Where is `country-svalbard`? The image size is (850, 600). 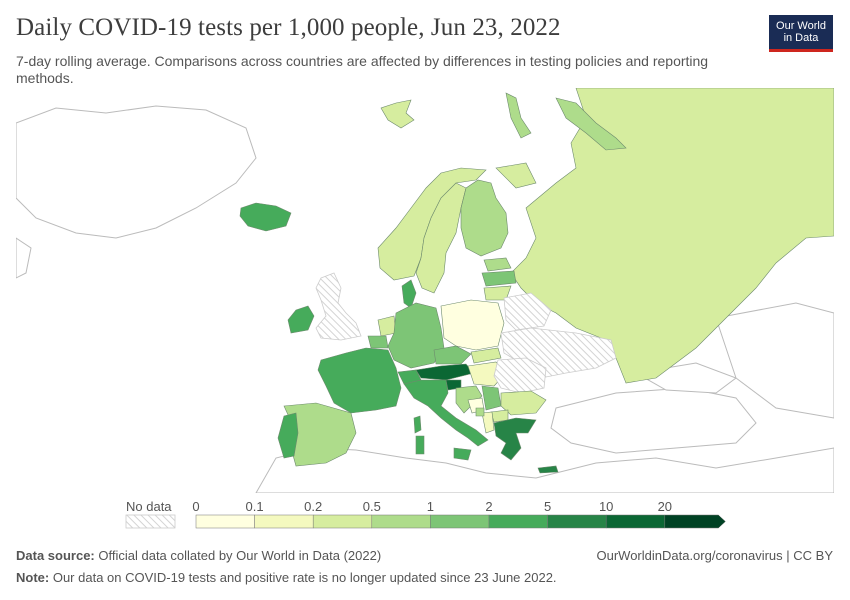 country-svalbard is located at coordinates (397, 114).